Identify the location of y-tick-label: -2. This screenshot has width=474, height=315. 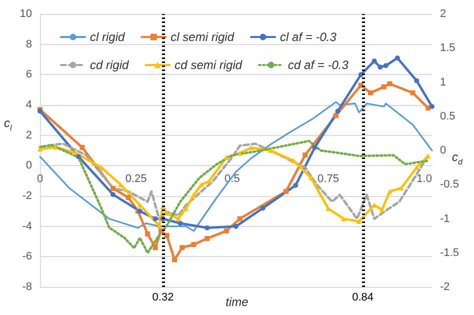
(27, 196).